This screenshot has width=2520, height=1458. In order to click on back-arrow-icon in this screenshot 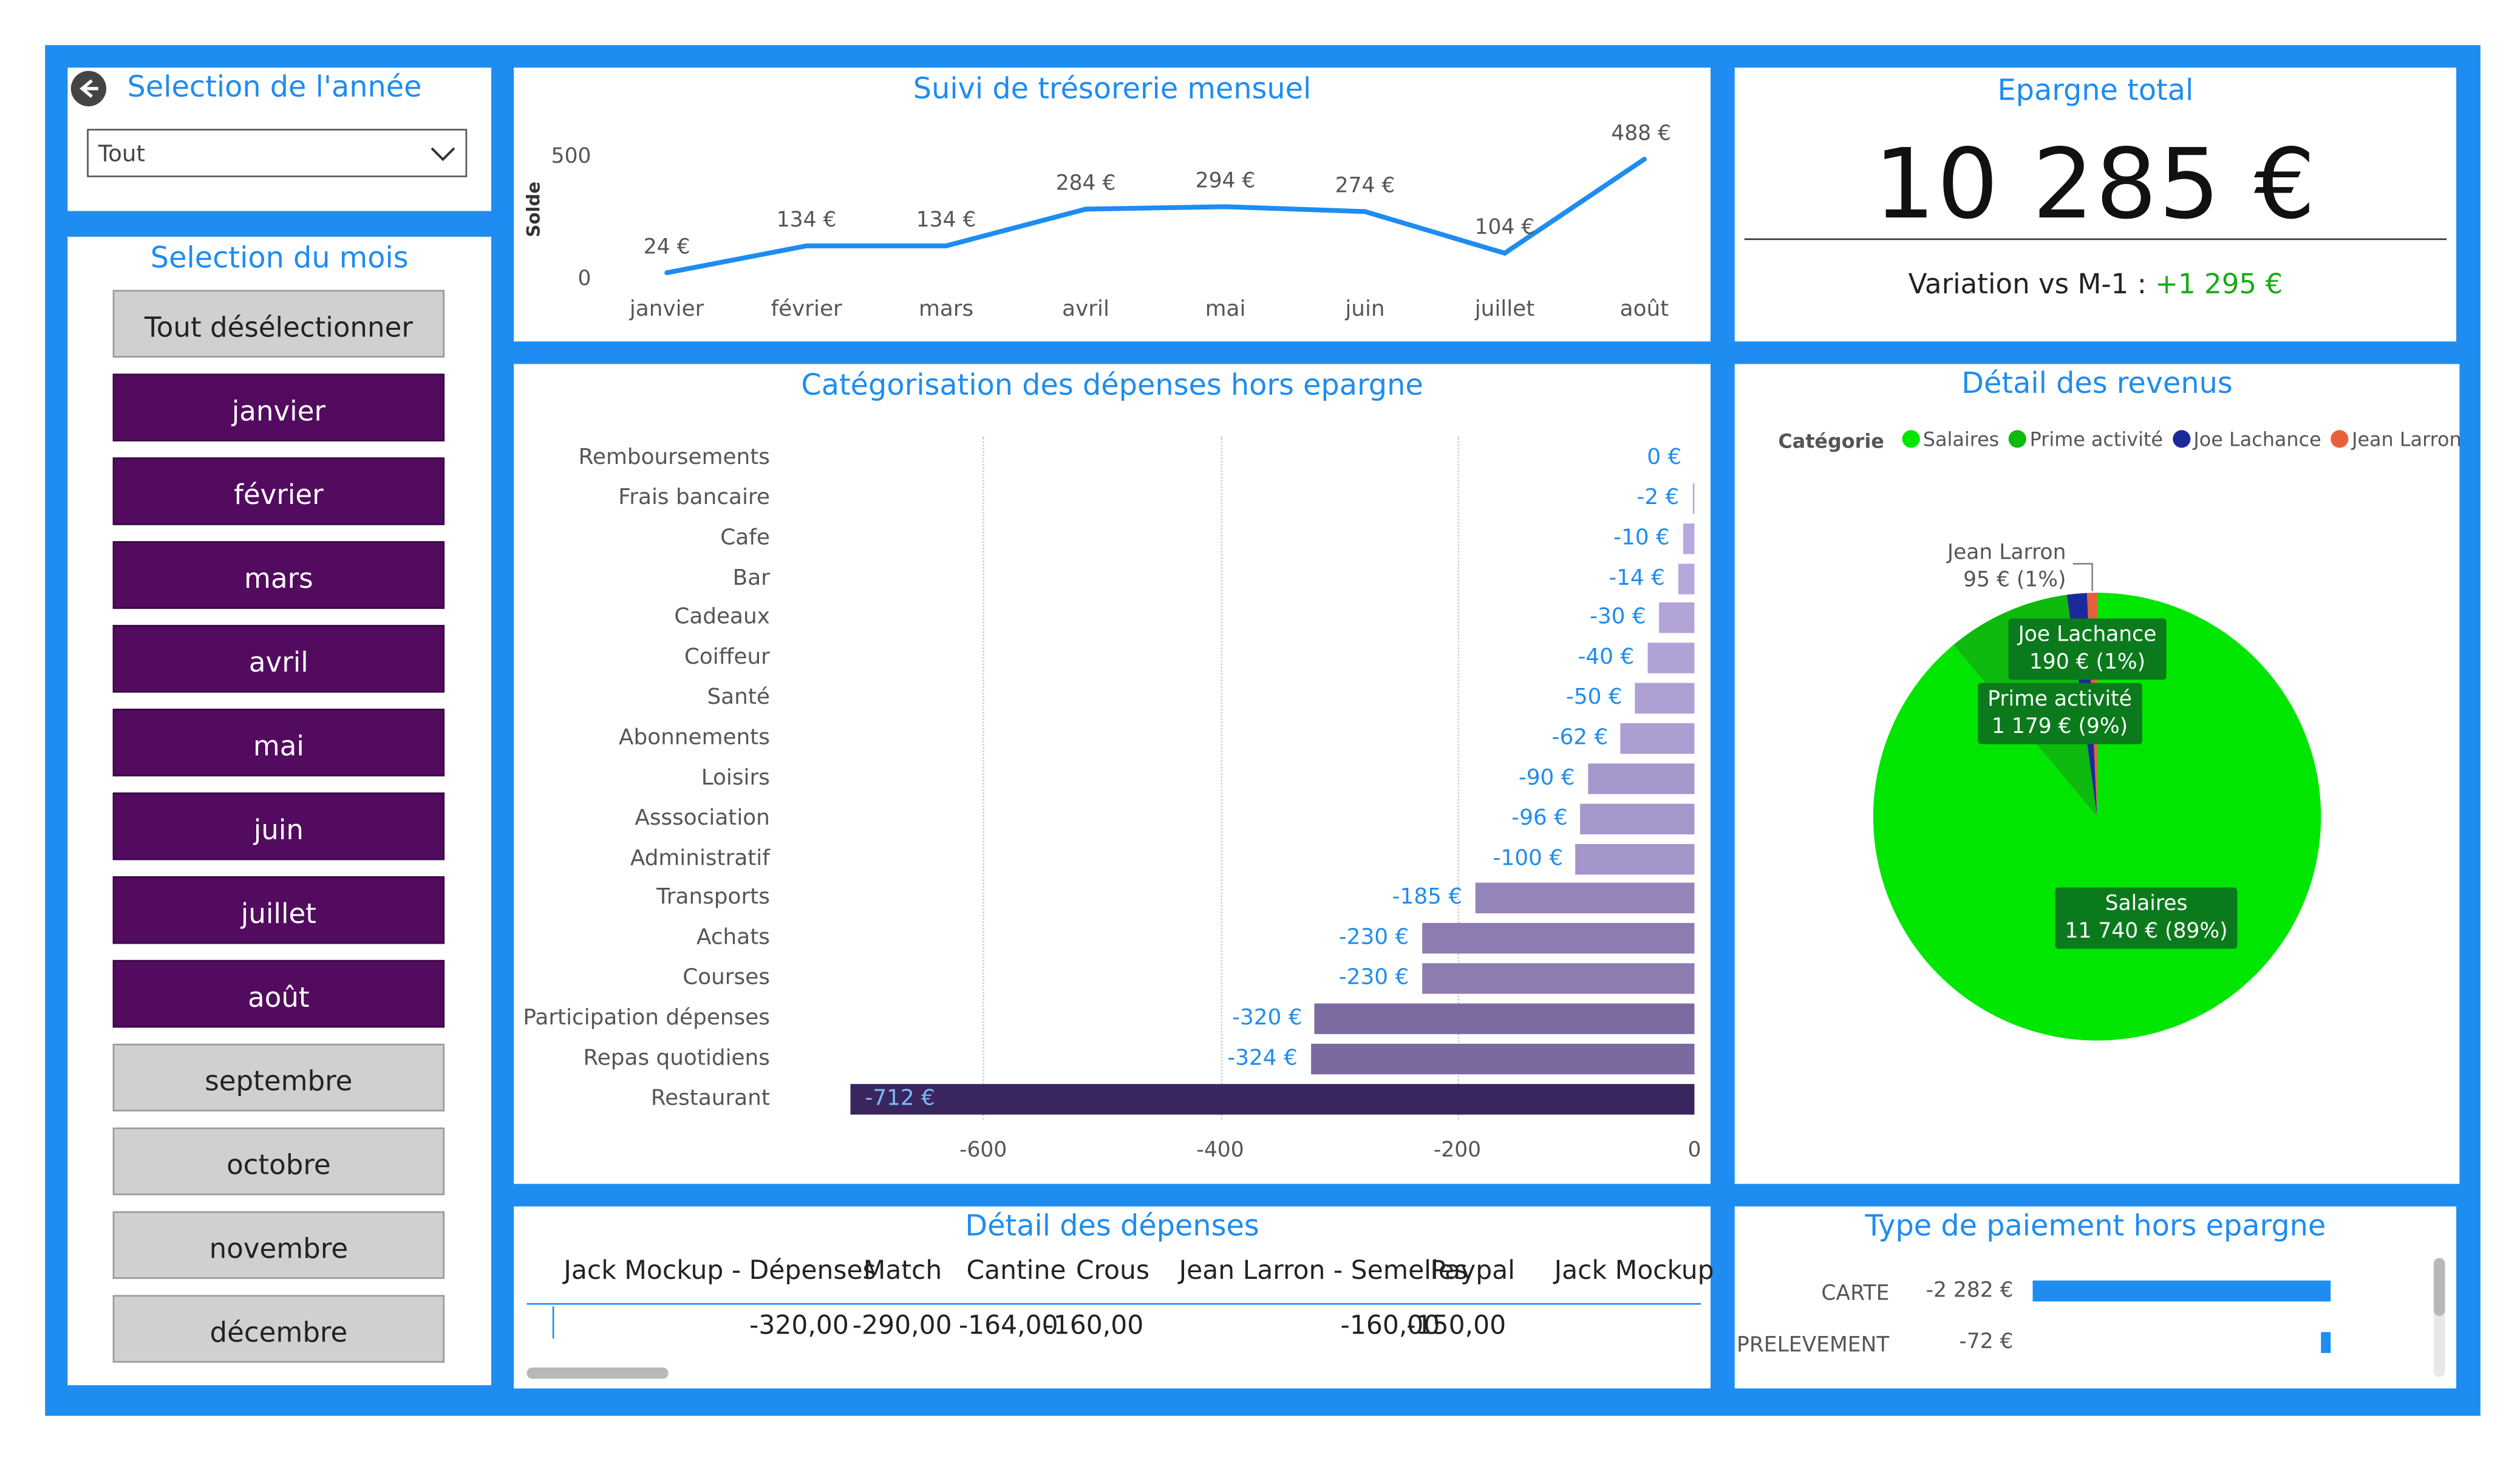, I will do `click(88, 88)`.